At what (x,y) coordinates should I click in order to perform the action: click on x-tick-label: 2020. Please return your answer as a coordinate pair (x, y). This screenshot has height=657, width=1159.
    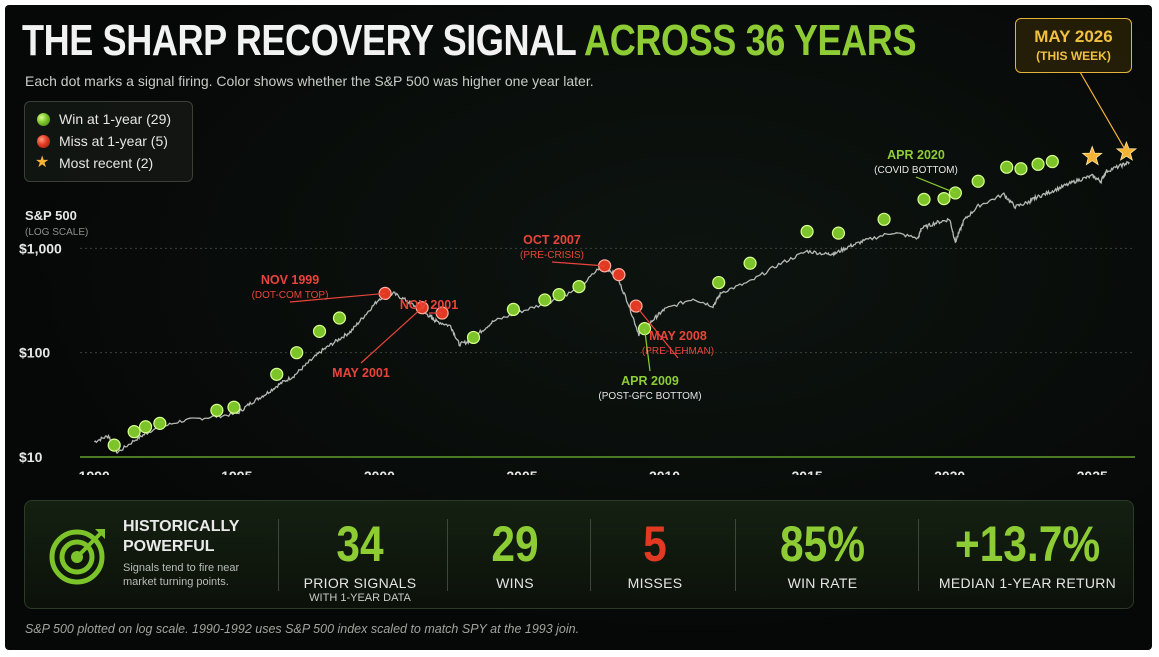
    Looking at the image, I should click on (949, 471).